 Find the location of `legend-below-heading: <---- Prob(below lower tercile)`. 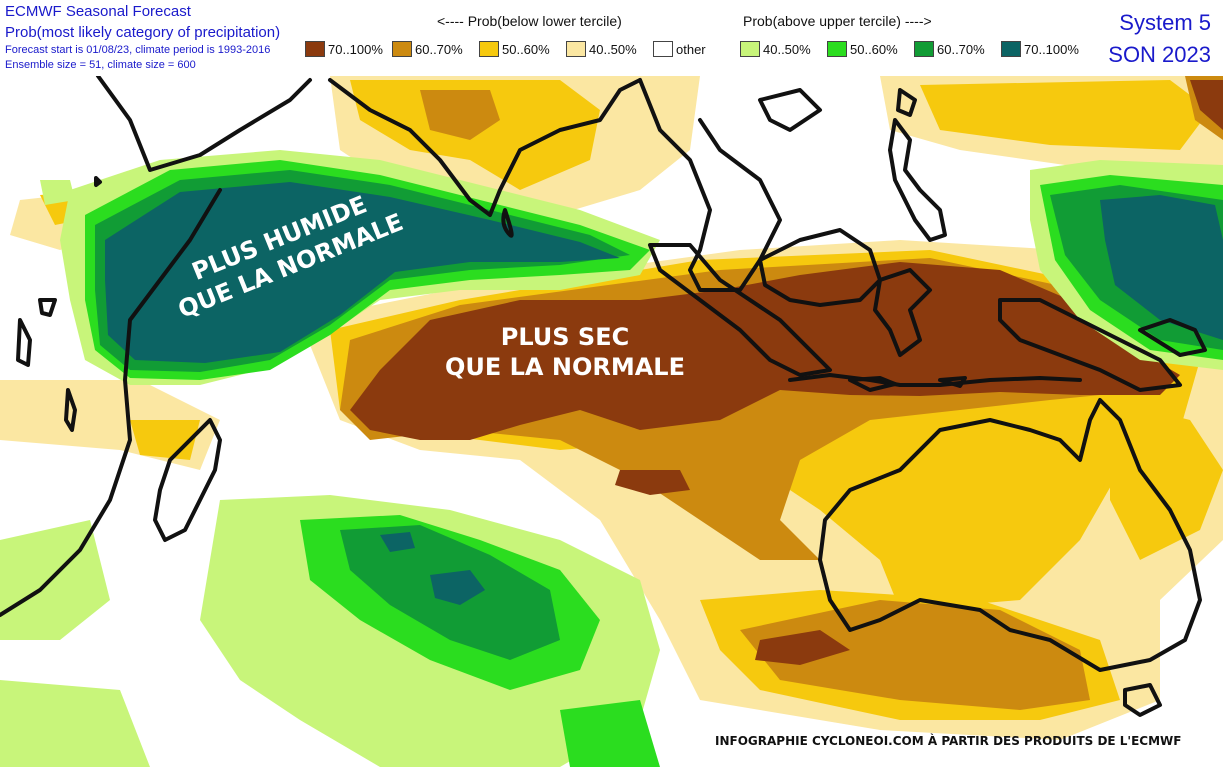

legend-below-heading: <---- Prob(below lower tercile) is located at coordinates (529, 21).